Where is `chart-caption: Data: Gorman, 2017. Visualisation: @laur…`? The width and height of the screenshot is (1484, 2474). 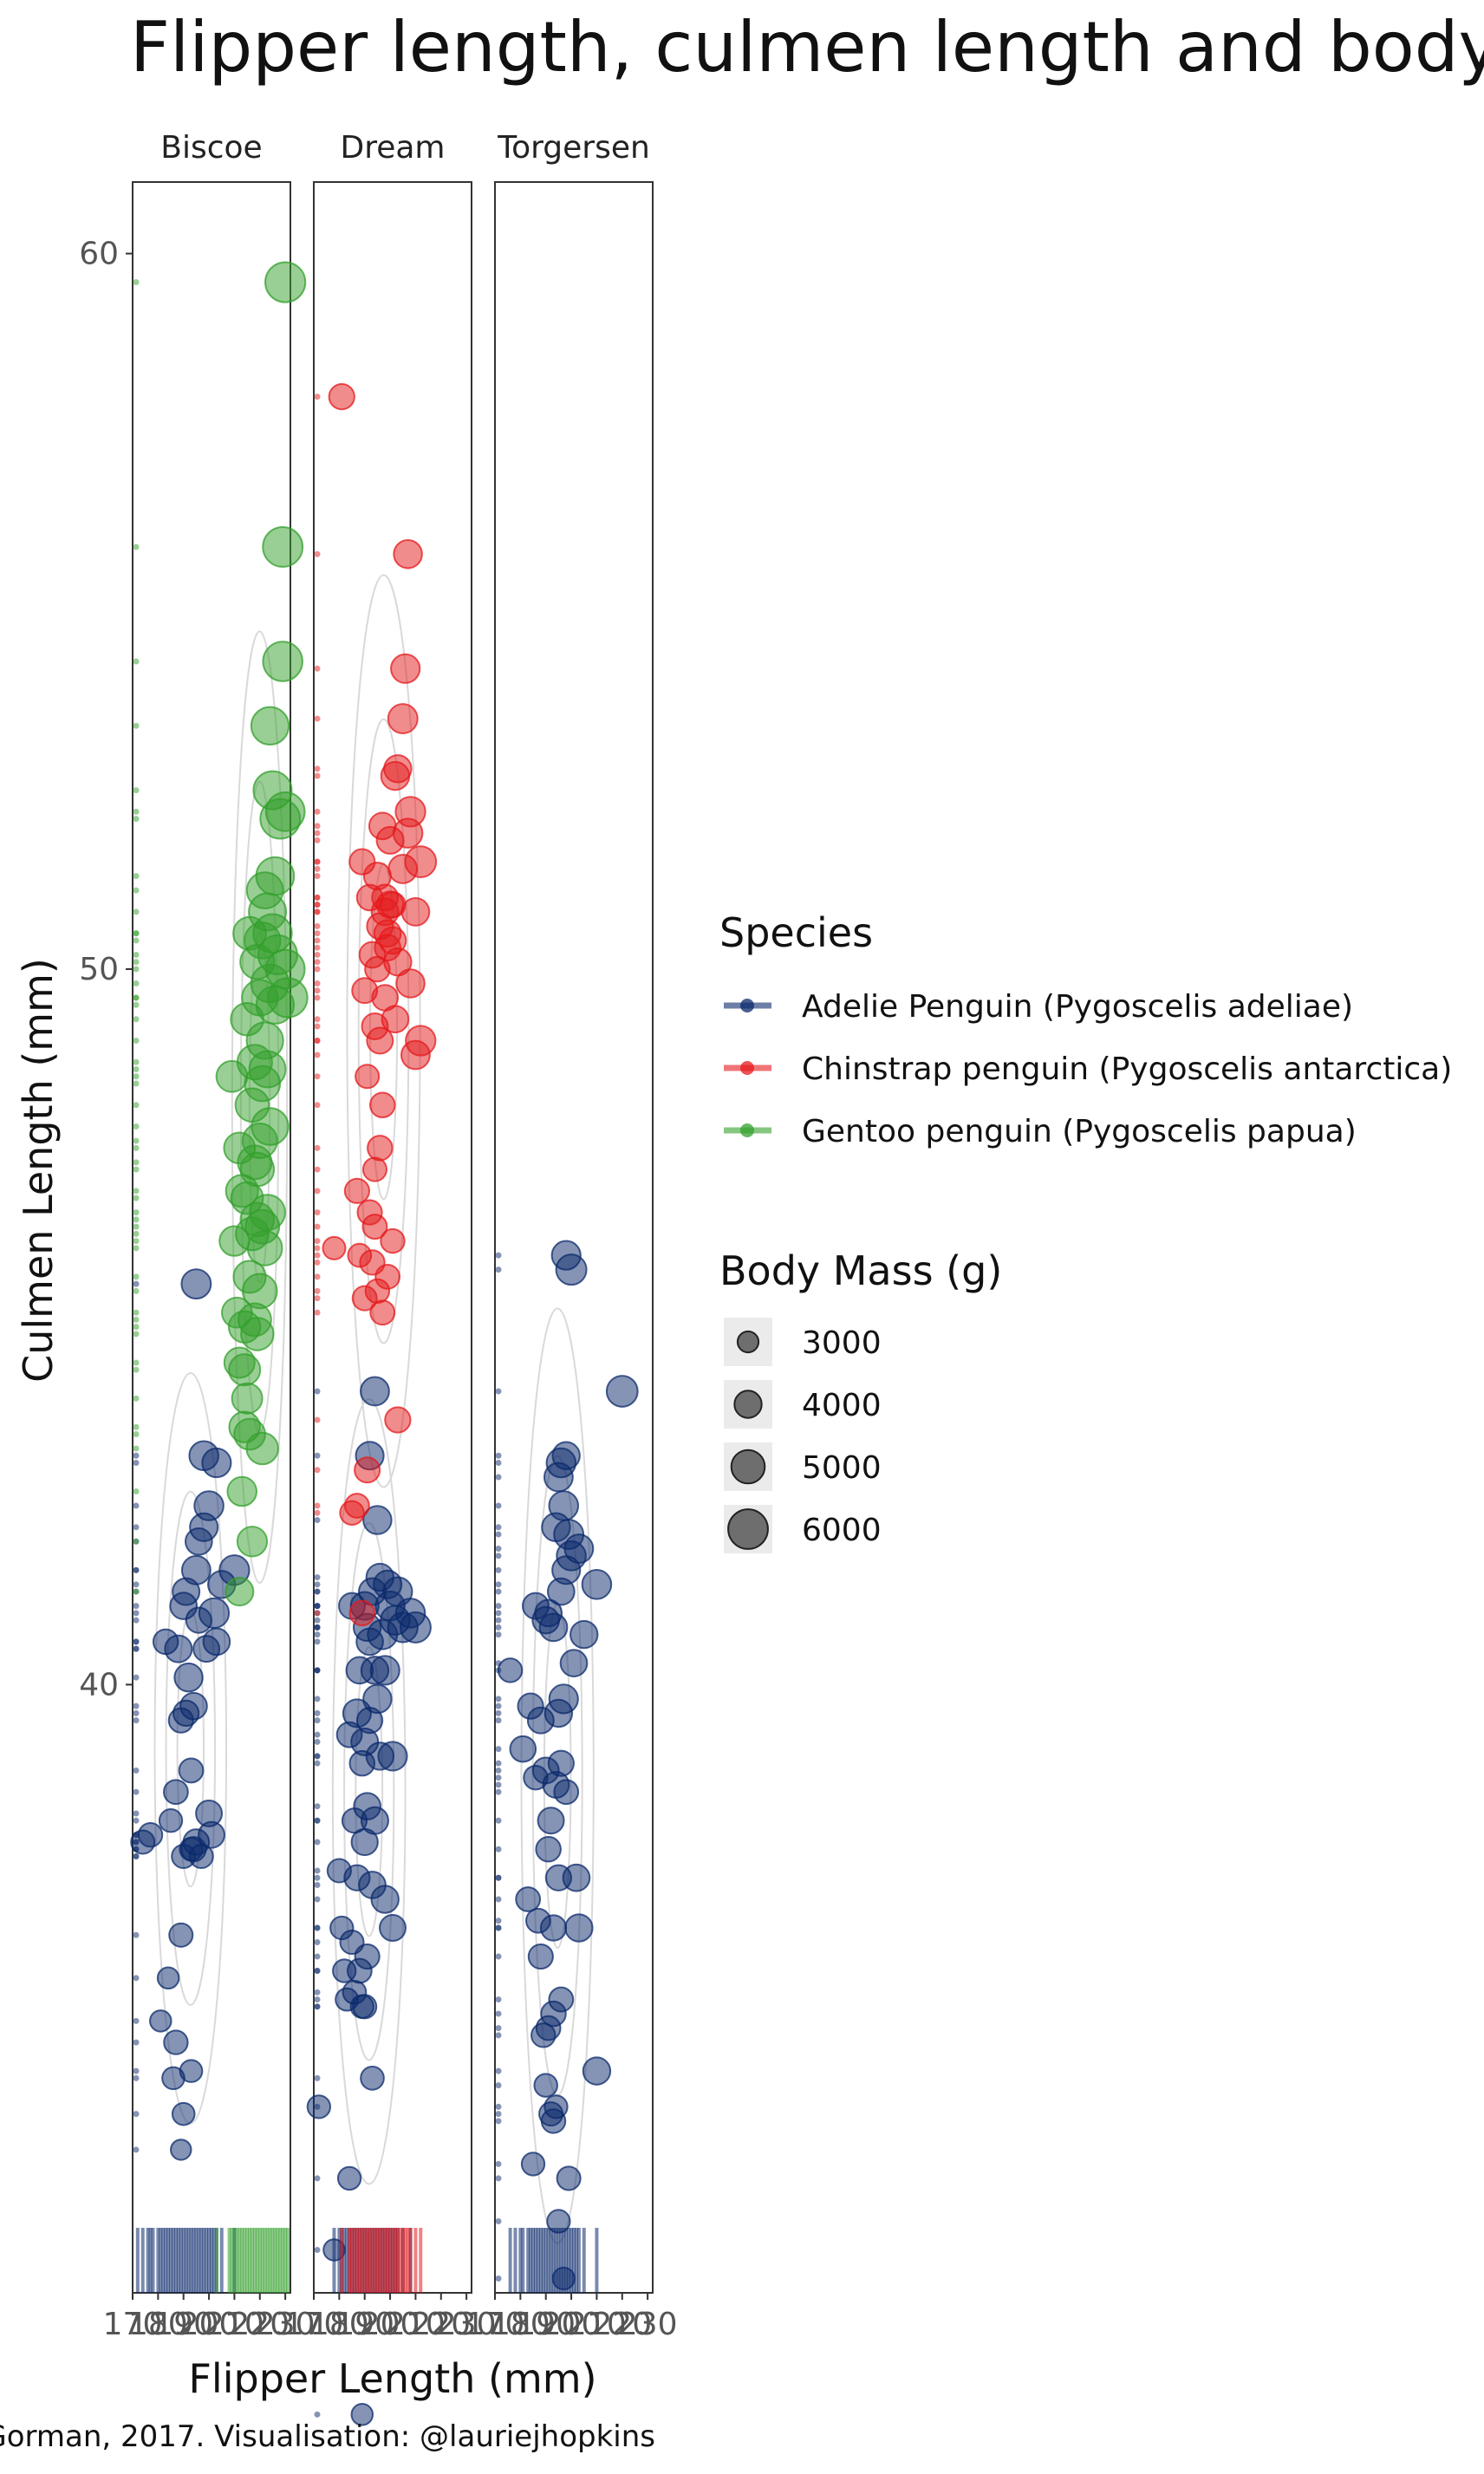 chart-caption: Data: Gorman, 2017. Visualisation: @laur… is located at coordinates (327, 2436).